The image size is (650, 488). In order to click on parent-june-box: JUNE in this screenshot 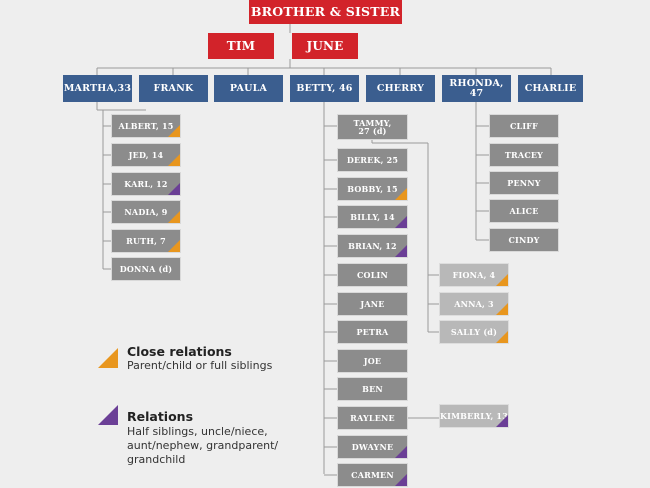, I will do `click(325, 46)`.